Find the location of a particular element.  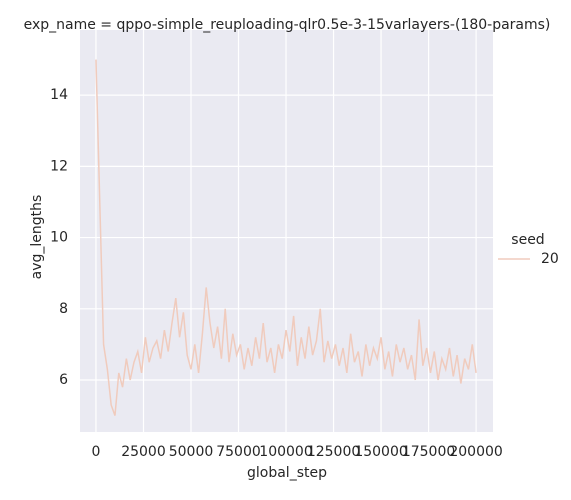

legend-label: 20 is located at coordinates (550, 259).